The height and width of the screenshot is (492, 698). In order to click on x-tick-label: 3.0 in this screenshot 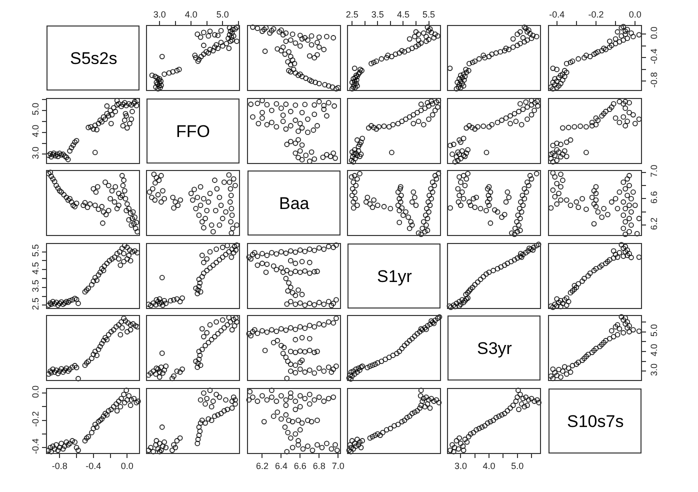, I will do `click(461, 465)`.